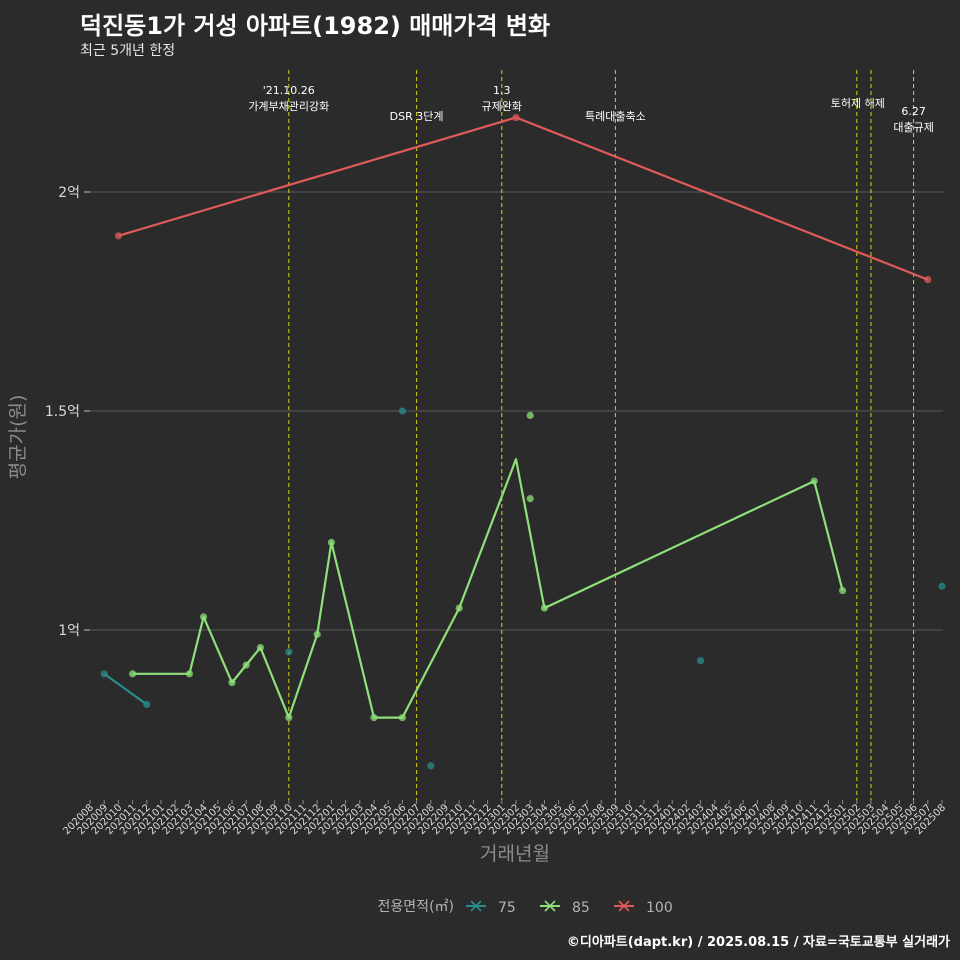 This screenshot has height=960, width=960. What do you see at coordinates (289, 90) in the screenshot?
I see `event-label: '21.10.26` at bounding box center [289, 90].